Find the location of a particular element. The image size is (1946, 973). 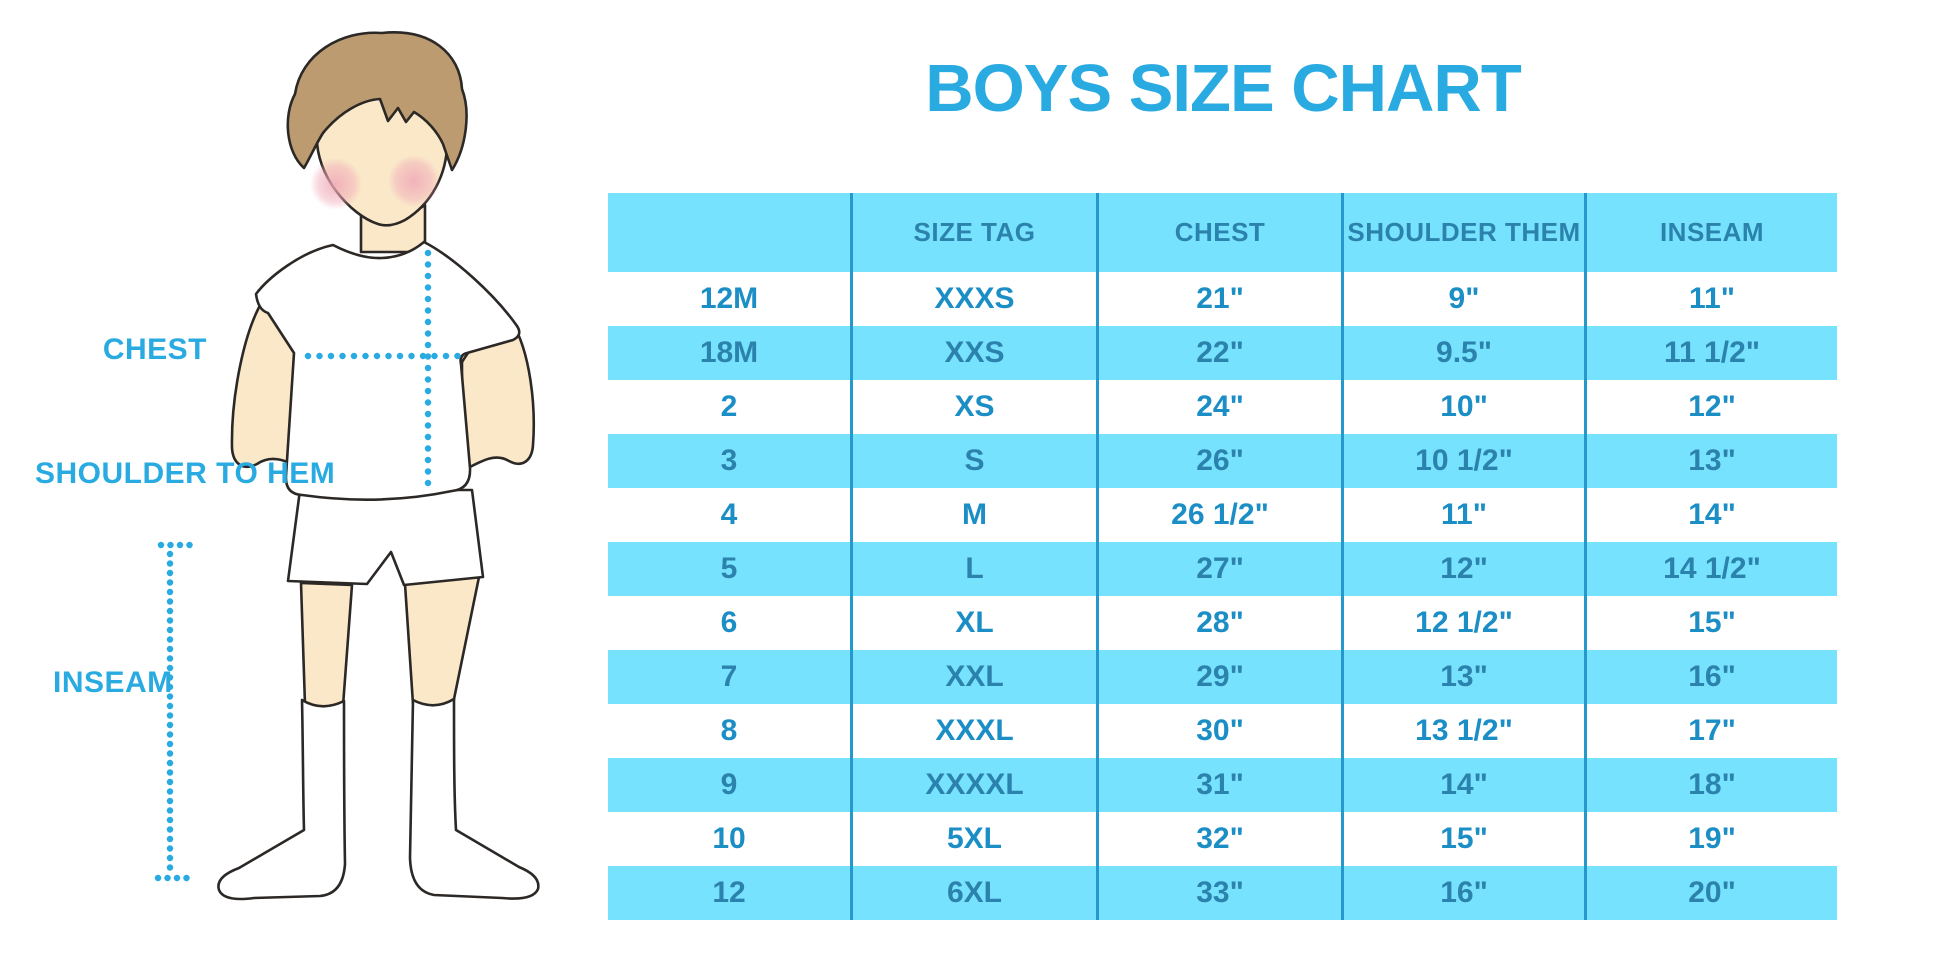

left-cheek is located at coordinates (336, 184).